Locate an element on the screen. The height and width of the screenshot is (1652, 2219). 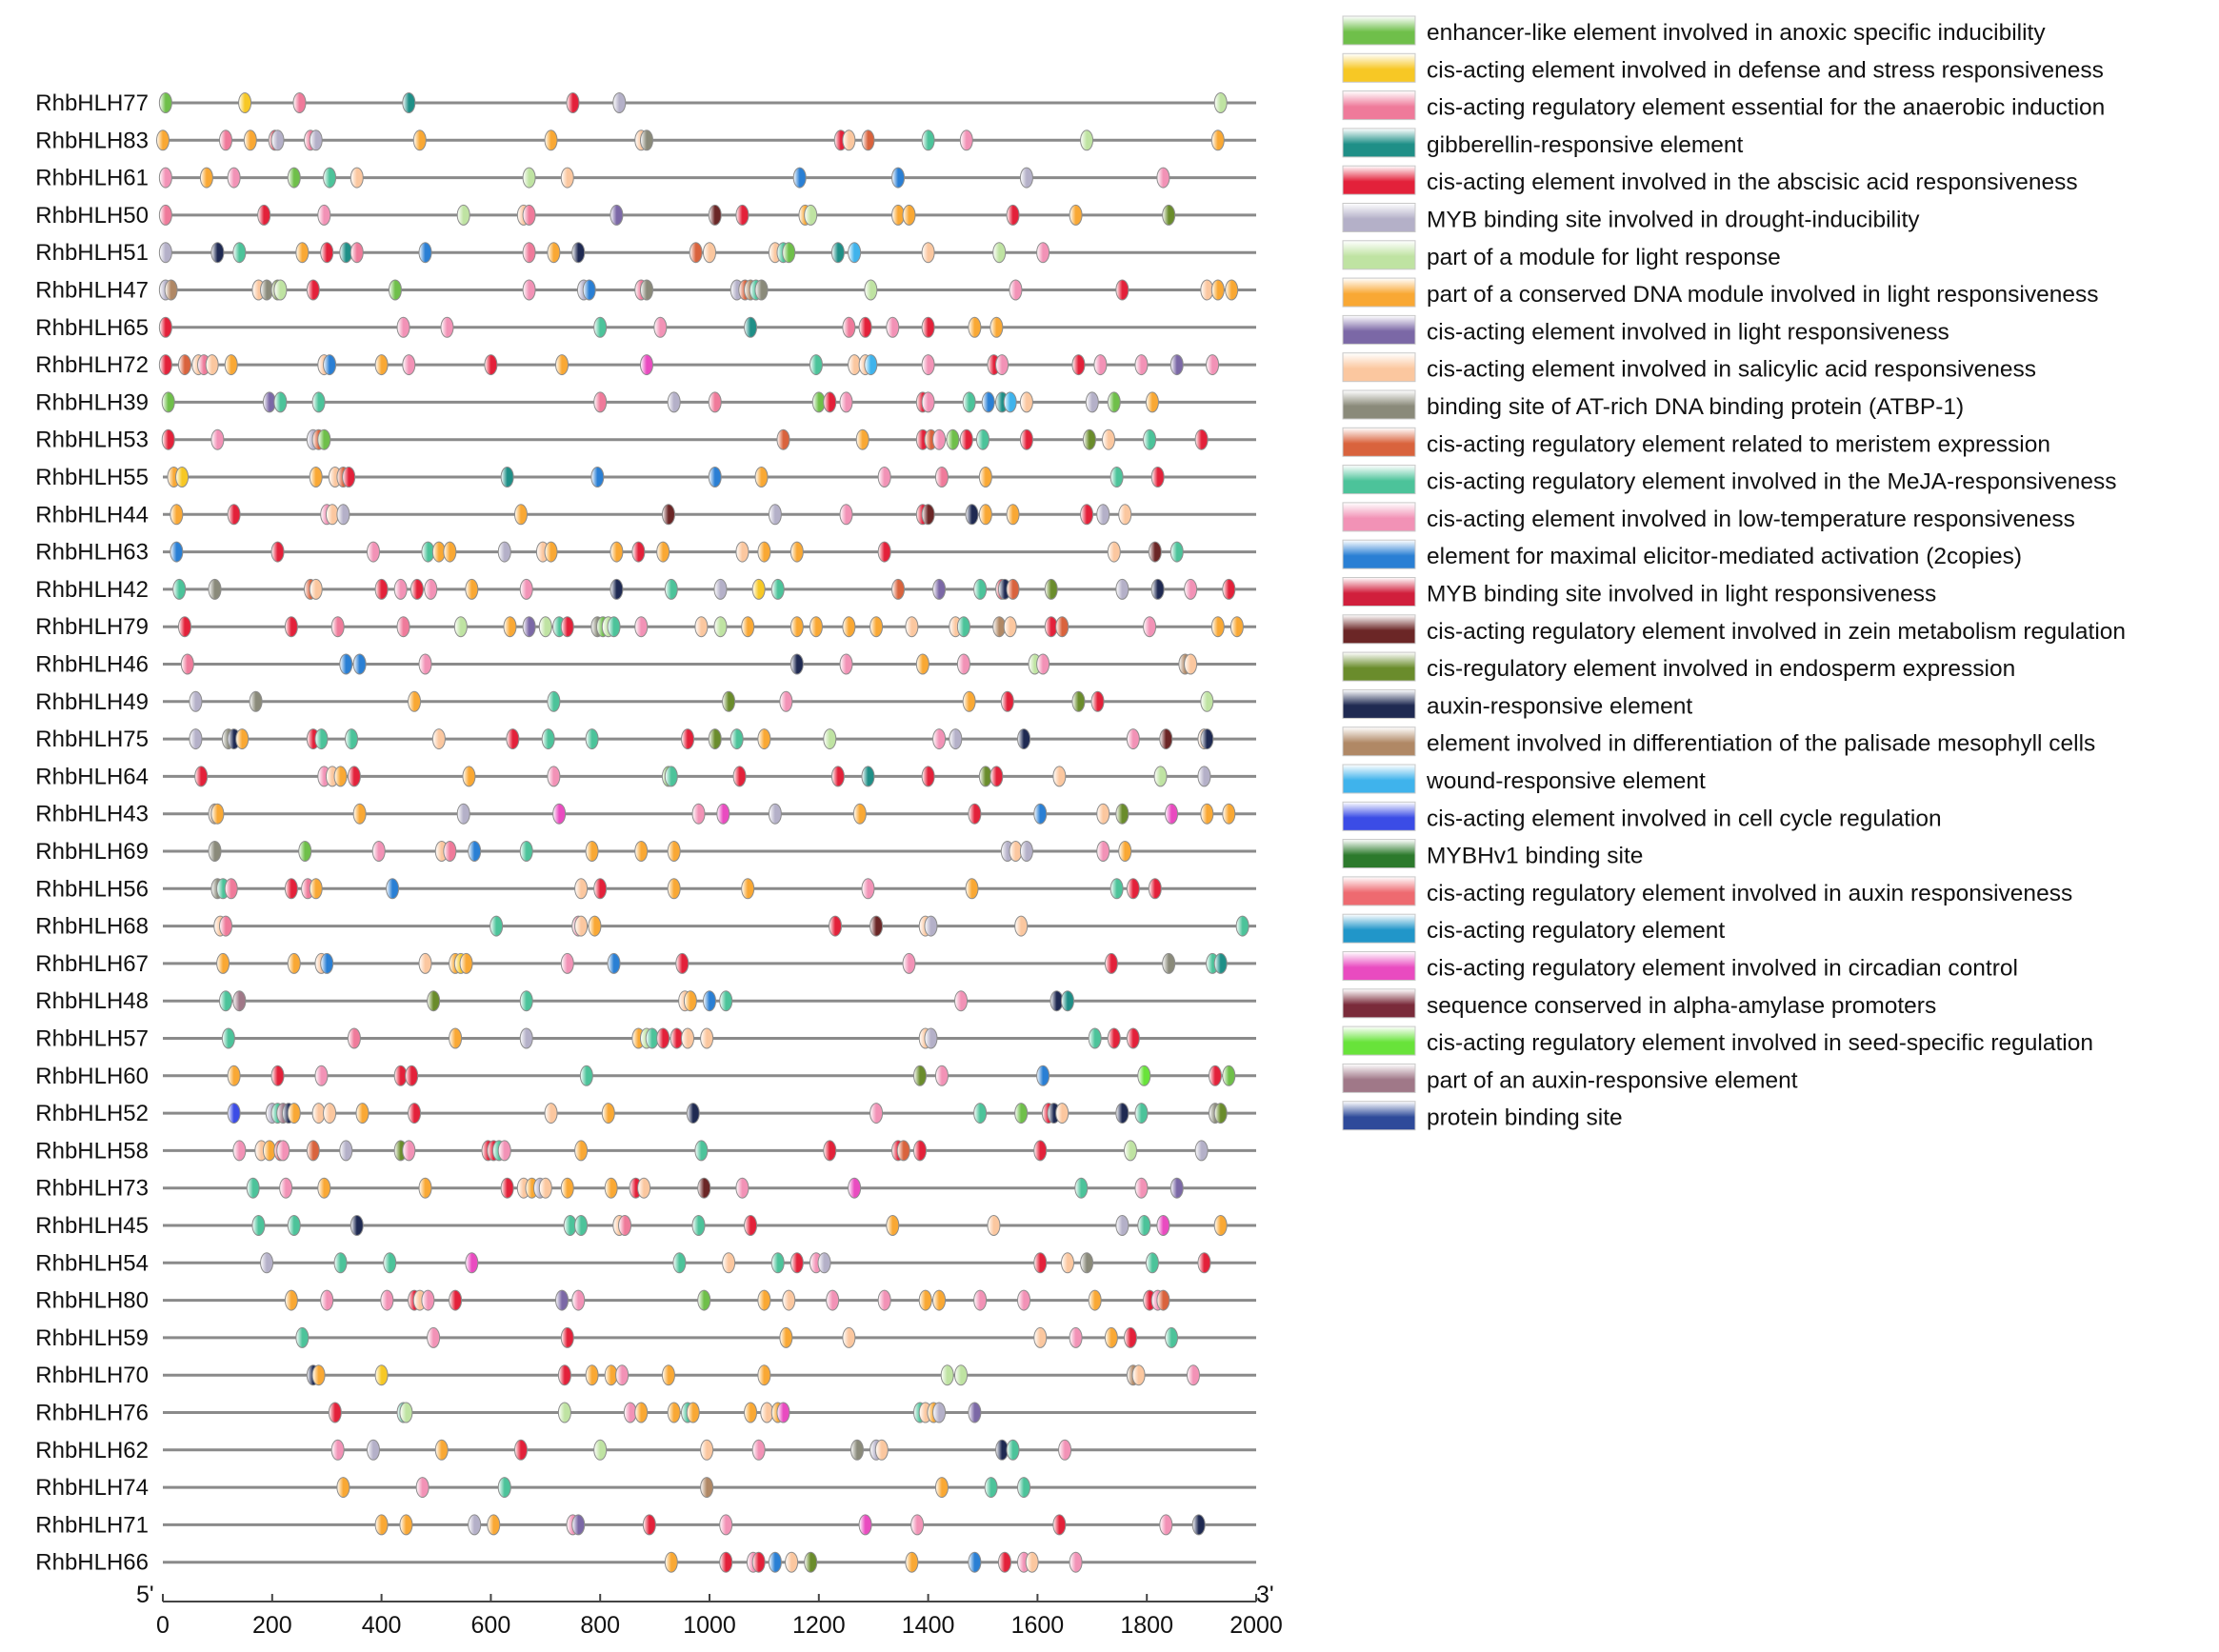
legend-item-29: part of an auxin-responsive element is located at coordinates (1570, 1078).